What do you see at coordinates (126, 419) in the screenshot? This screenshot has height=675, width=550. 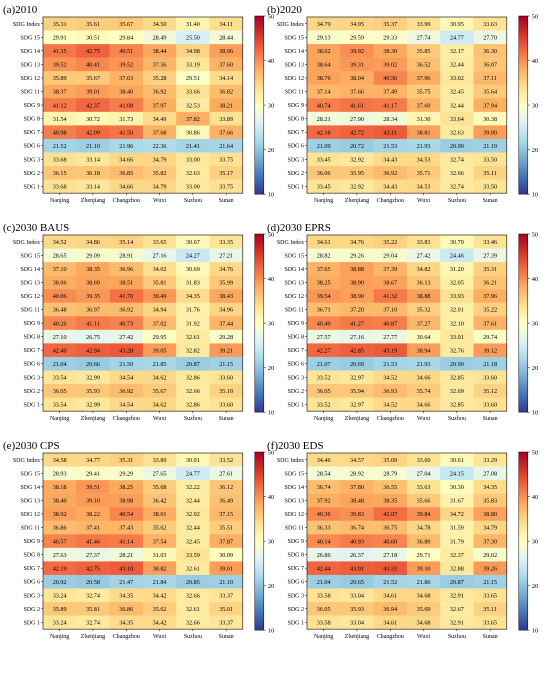 I see `column-label: Changzhou` at bounding box center [126, 419].